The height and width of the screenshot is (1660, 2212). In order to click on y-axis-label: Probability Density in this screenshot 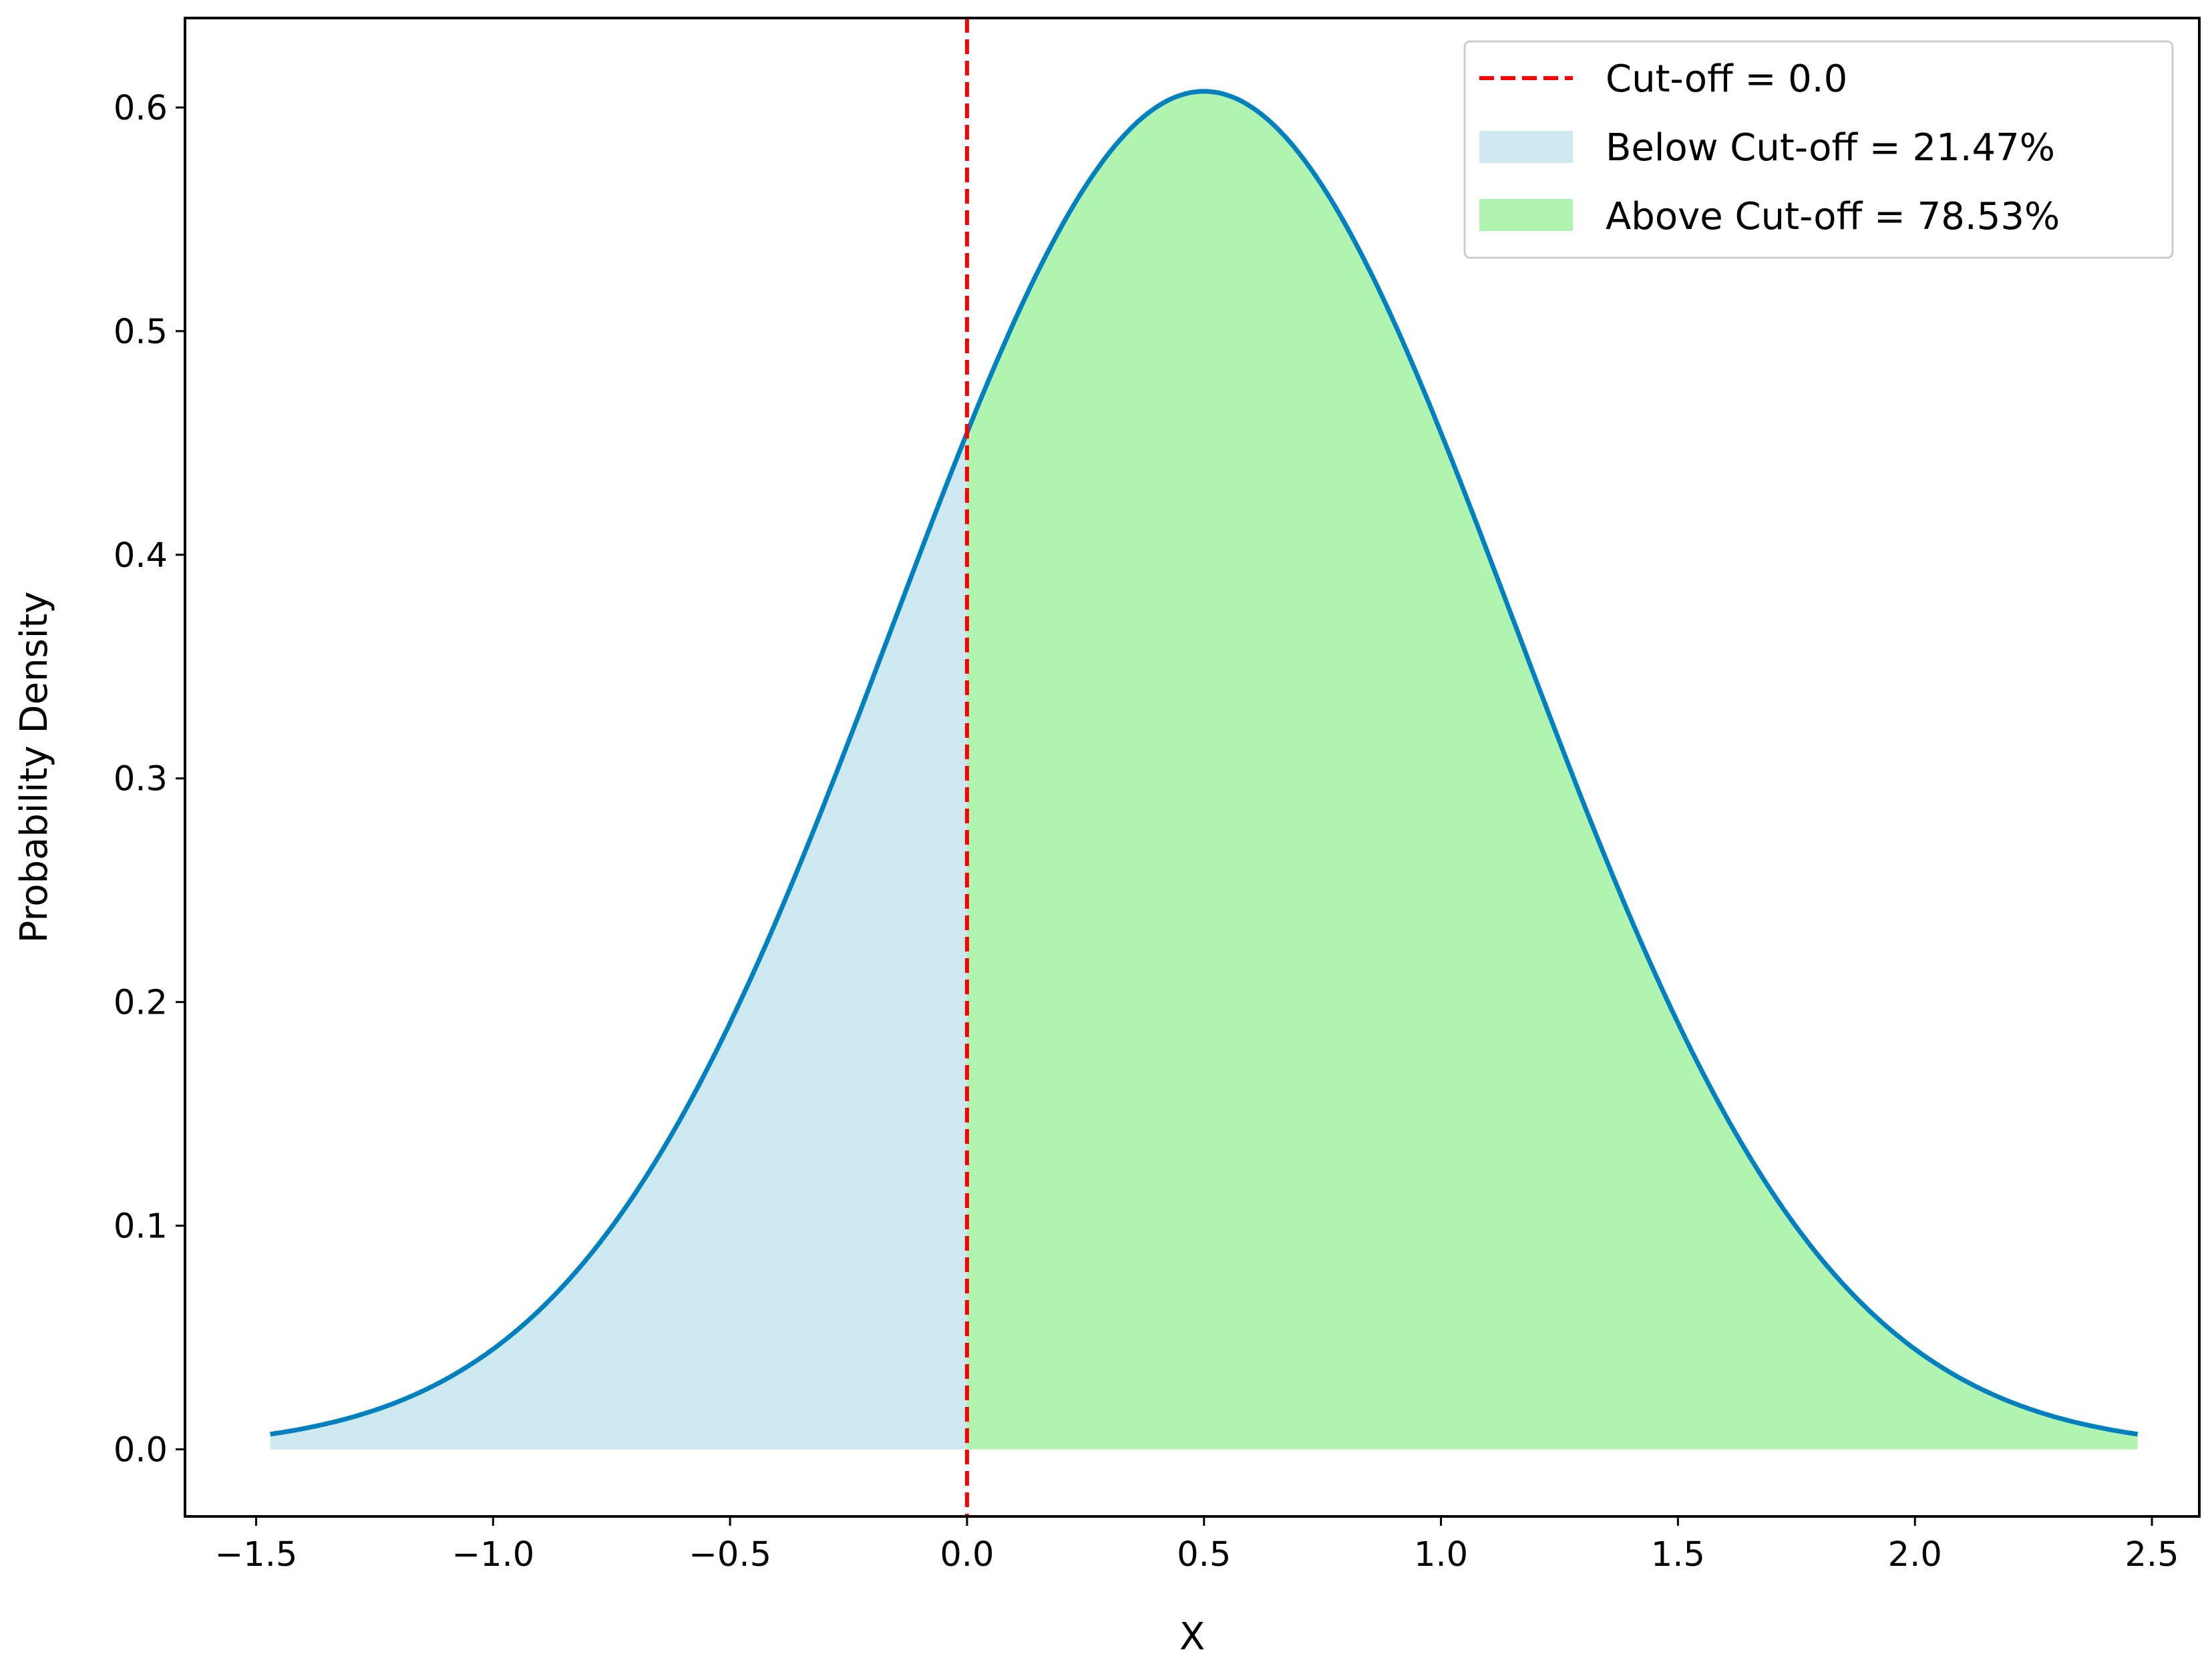, I will do `click(34, 768)`.